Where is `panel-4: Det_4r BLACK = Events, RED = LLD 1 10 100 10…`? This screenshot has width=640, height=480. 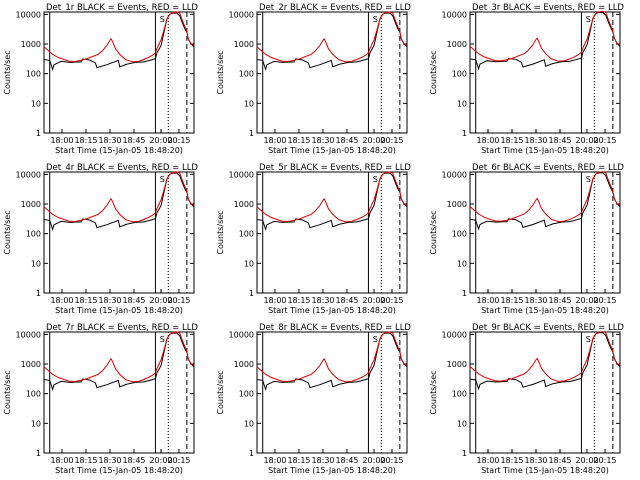
panel-4: Det_4r BLACK = Events, RED = LLD 1 10 100 10… is located at coordinates (100, 239).